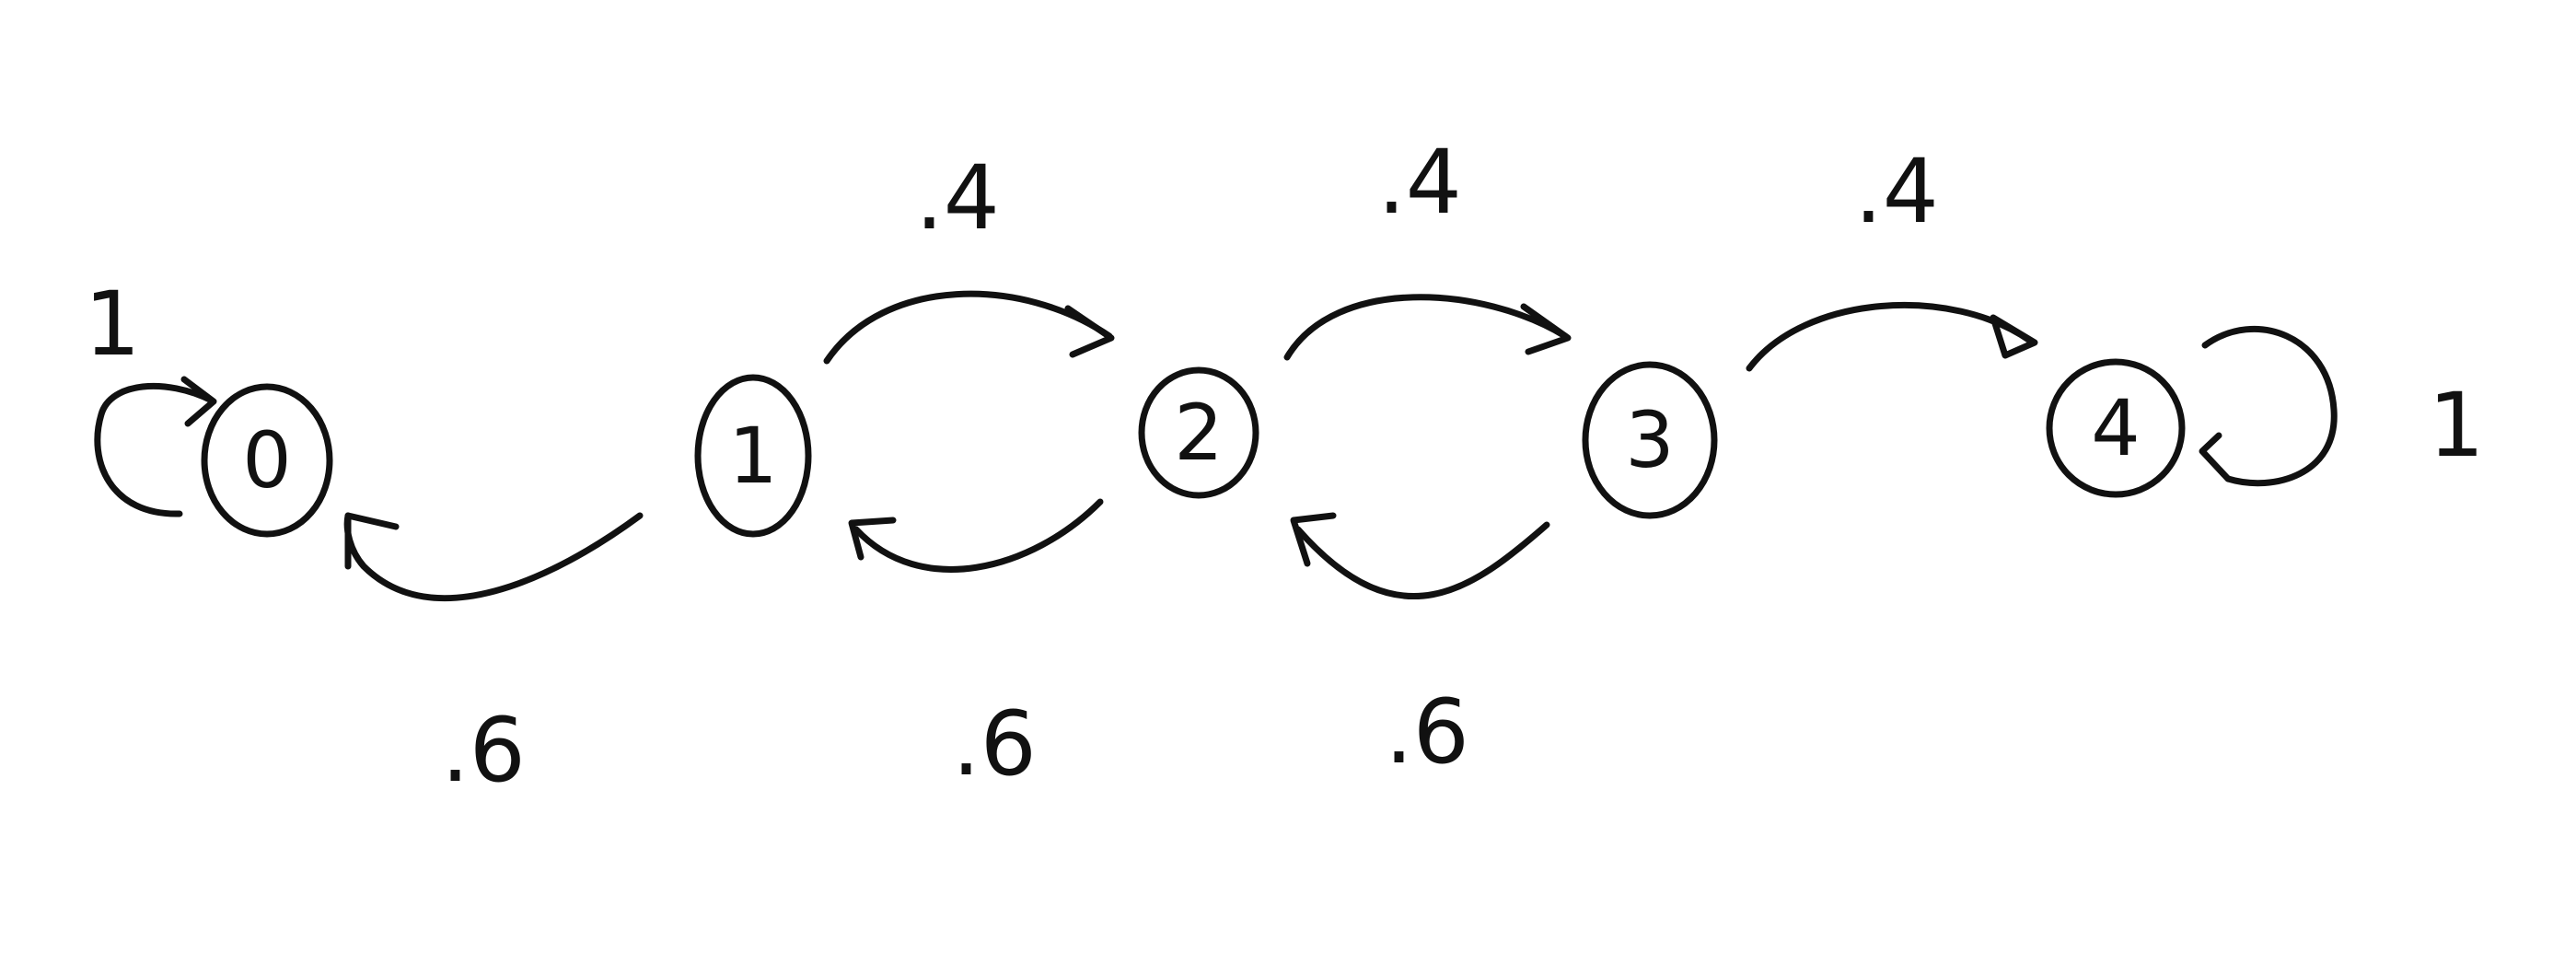  What do you see at coordinates (1419, 182) in the screenshot?
I see `transition-2-to-3-label: .4` at bounding box center [1419, 182].